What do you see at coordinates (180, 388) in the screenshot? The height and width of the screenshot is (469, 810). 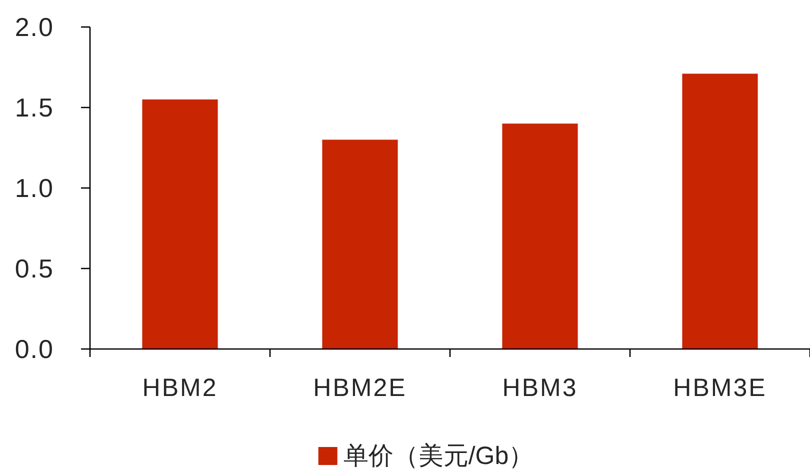 I see `x-tick-label: HBM2` at bounding box center [180, 388].